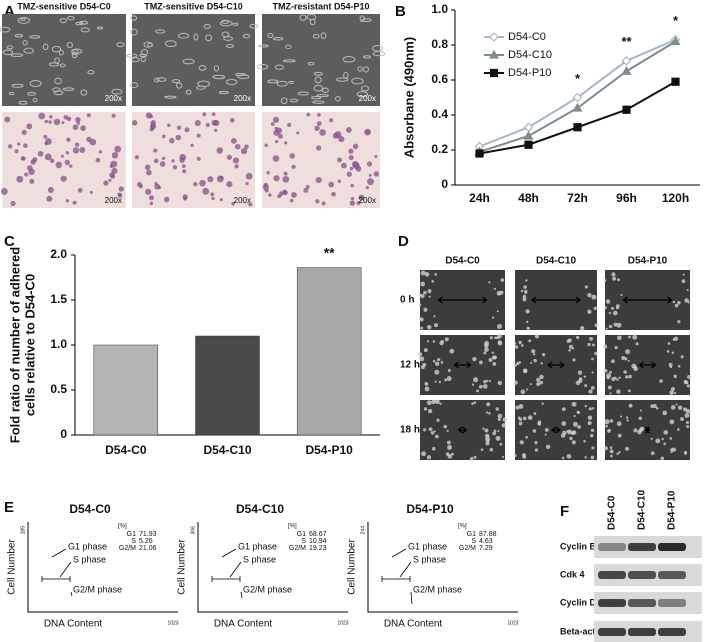 Image resolution: width=709 pixels, height=642 pixels. I want to click on legend-marker, so click(494, 73).